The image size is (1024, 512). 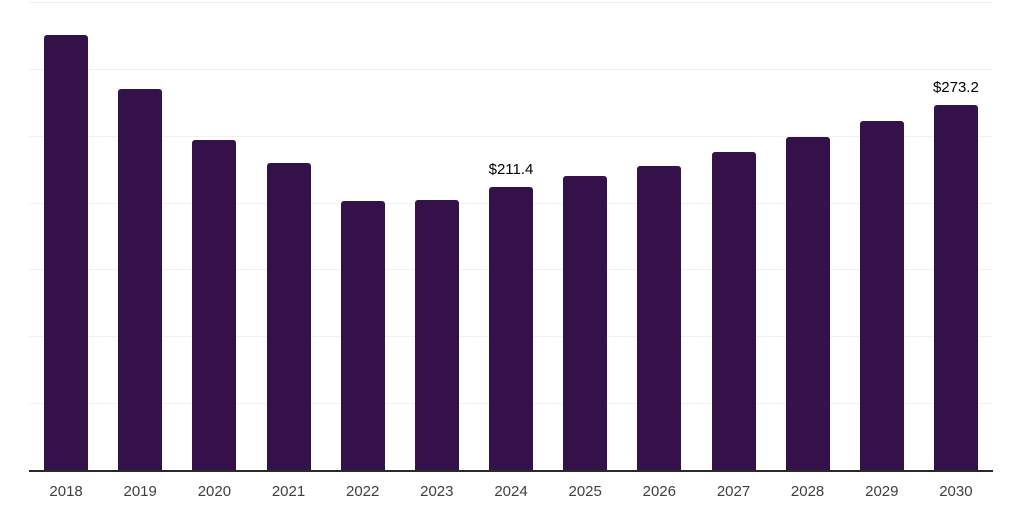 I want to click on x-tick-label-2030: 2030, so click(x=956, y=491).